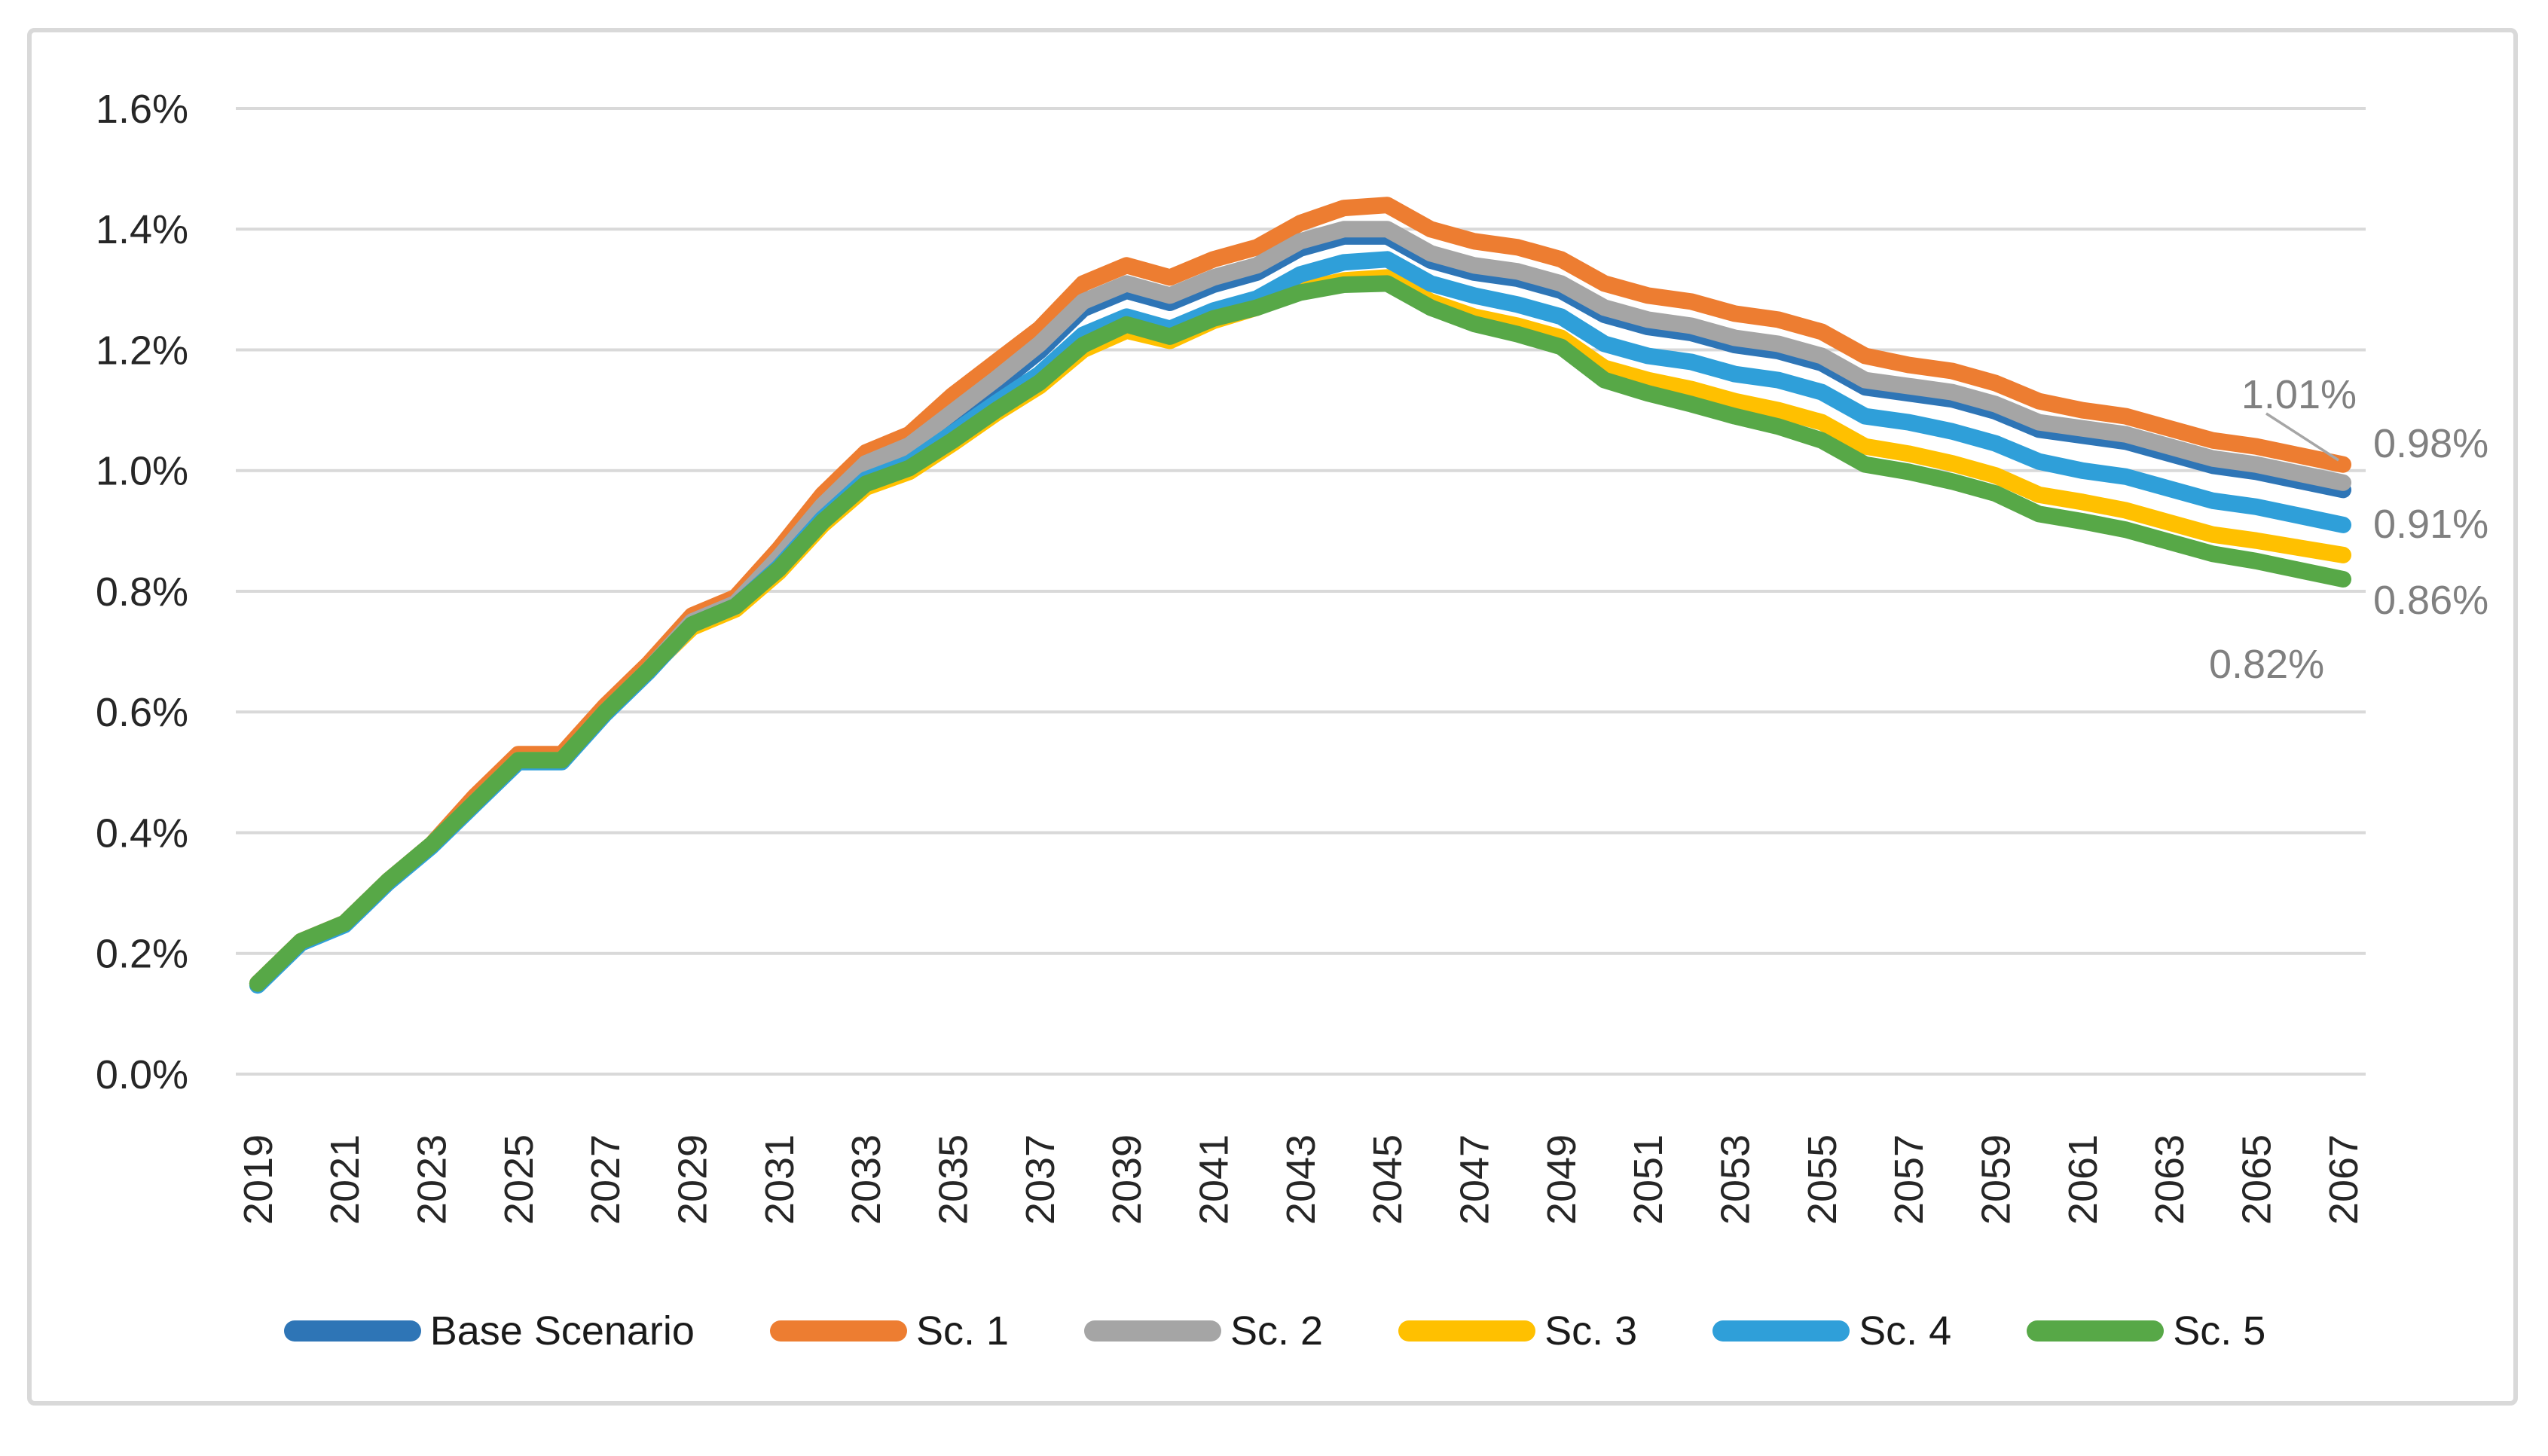 The image size is (2548, 1456). I want to click on x-tick-label: 2039, so click(1127, 1179).